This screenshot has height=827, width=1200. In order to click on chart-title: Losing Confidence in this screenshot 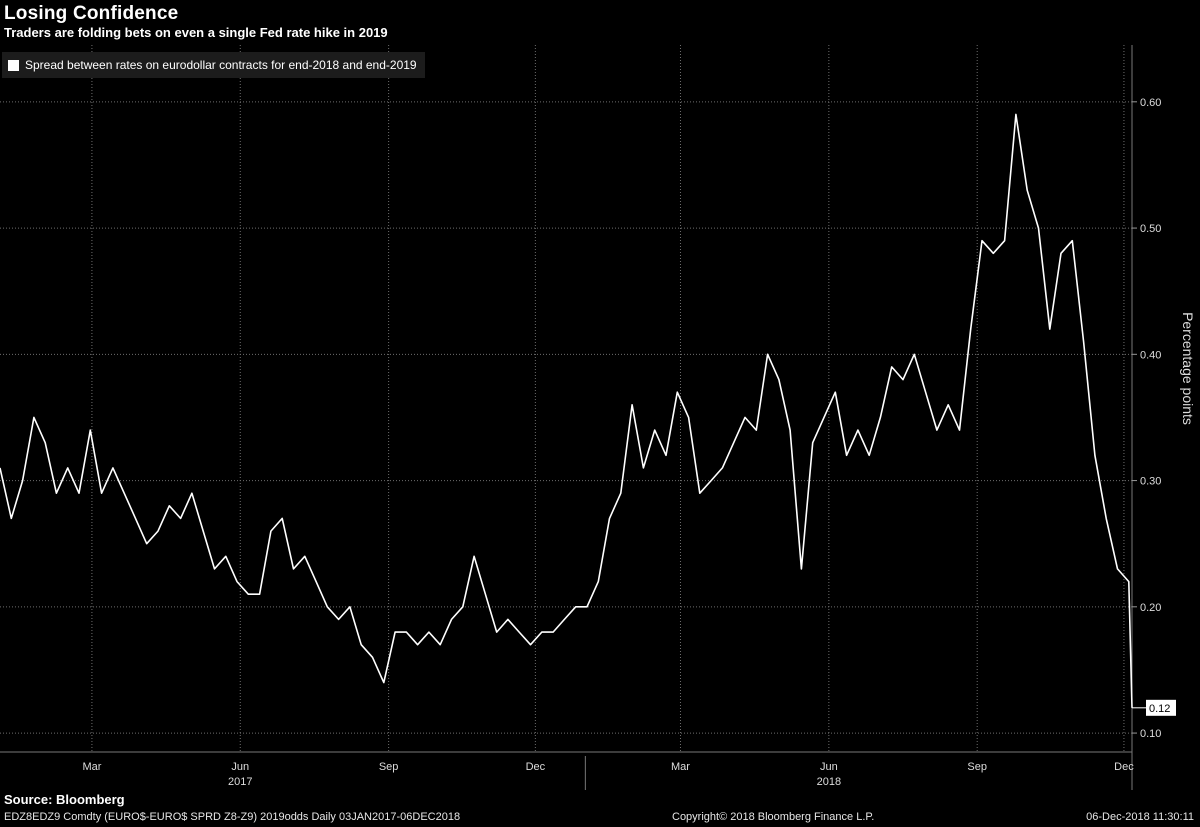, I will do `click(91, 13)`.